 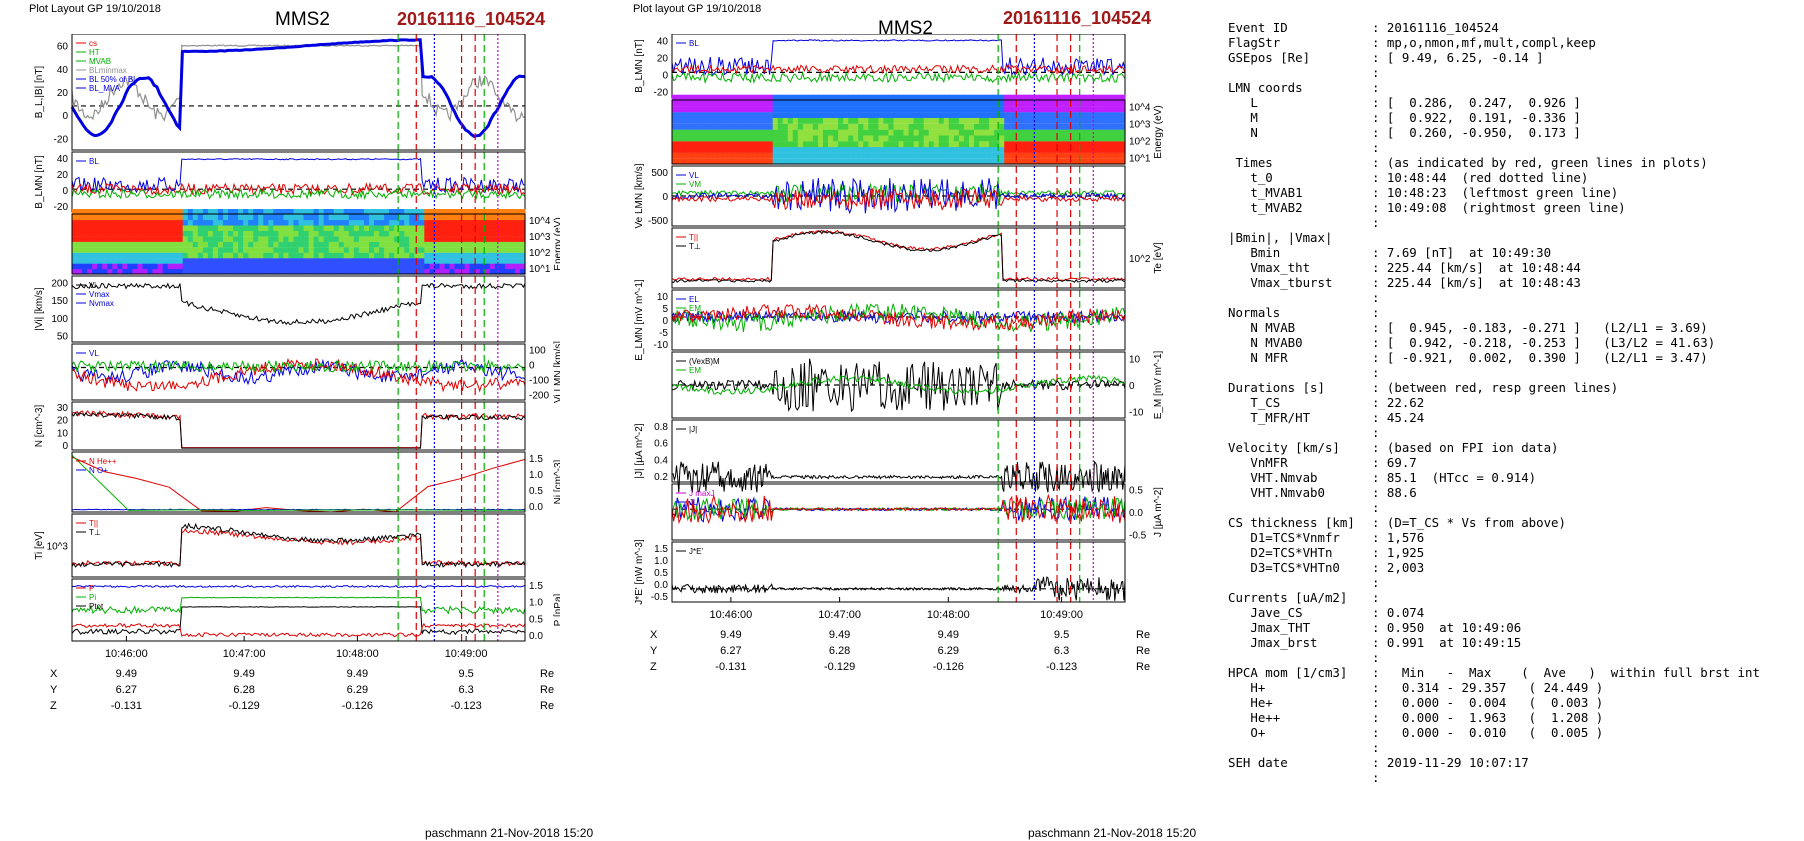 I want to click on summary-row: t_0: 10:48:44 (red dotted line), so click(x=1513, y=177).